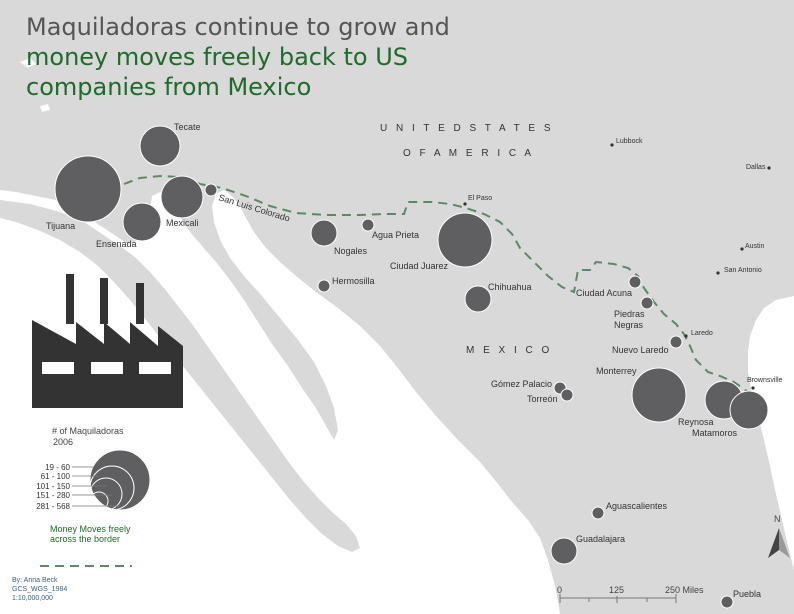  Describe the element at coordinates (324, 286) in the screenshot. I see `city-symbol-hermosillo` at that location.